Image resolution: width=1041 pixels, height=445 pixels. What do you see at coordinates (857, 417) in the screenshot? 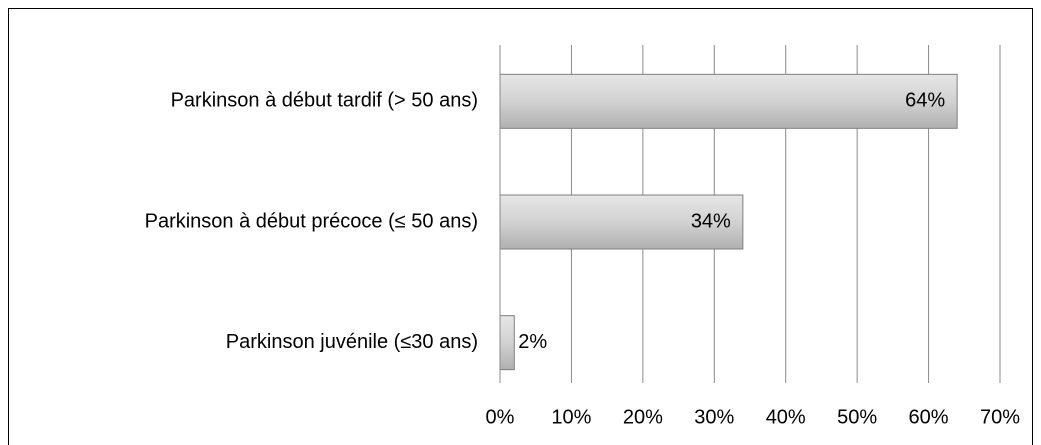
I see `x-tick-label: 50%` at bounding box center [857, 417].